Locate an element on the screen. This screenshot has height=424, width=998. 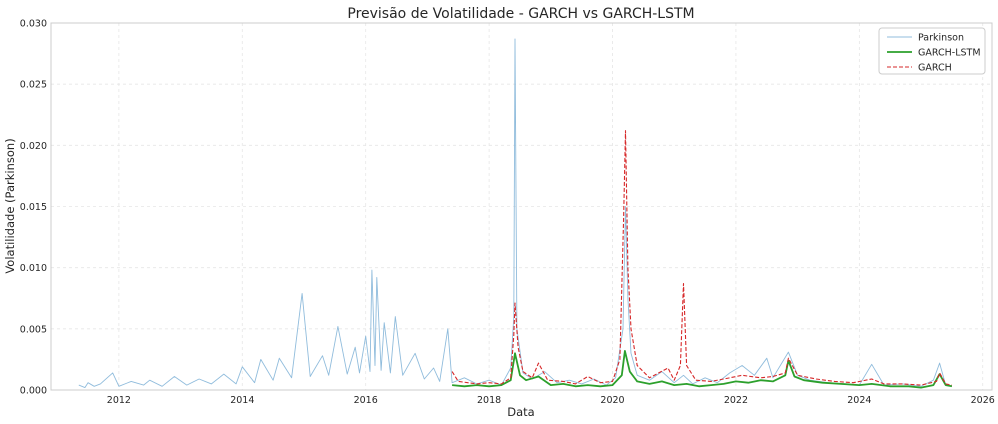
y-tick-label: 0.025 is located at coordinates (33, 85).